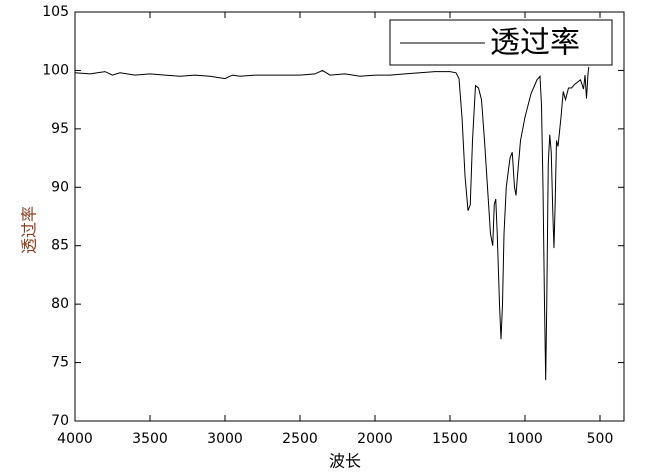  What do you see at coordinates (525, 439) in the screenshot?
I see `x-tick-label: 1000` at bounding box center [525, 439].